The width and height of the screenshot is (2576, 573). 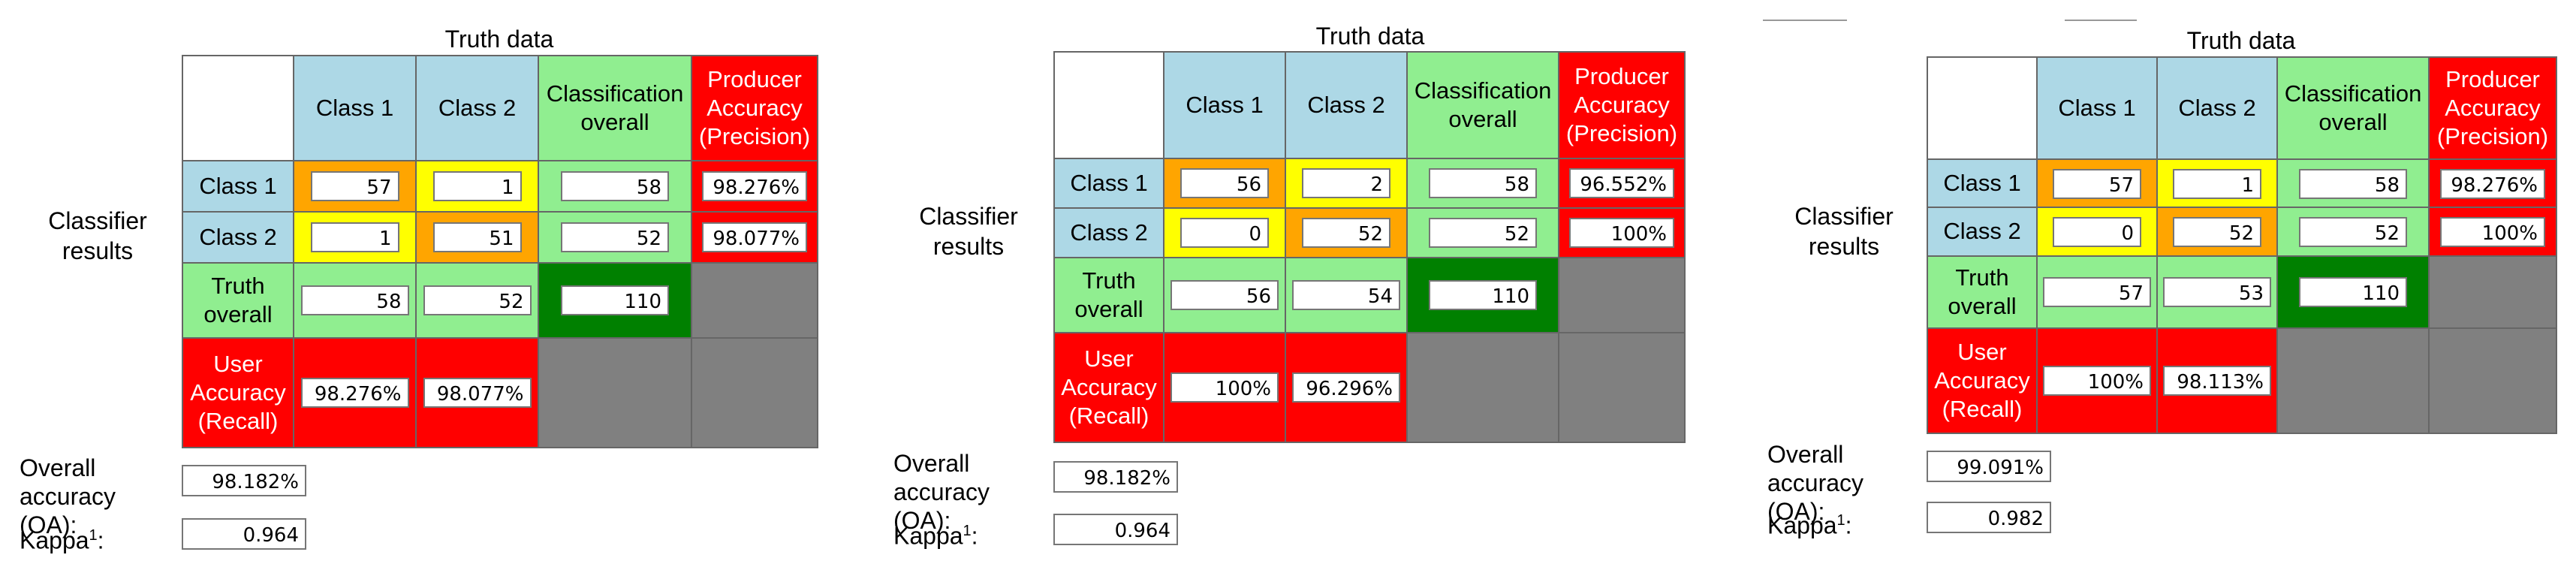 What do you see at coordinates (754, 108) in the screenshot?
I see `col-header-producer-accuracy: Producer Accuracy (Precision)` at bounding box center [754, 108].